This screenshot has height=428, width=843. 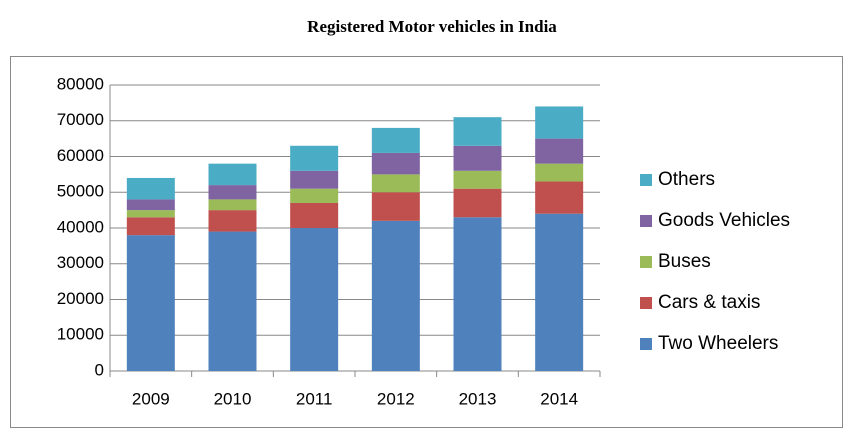 What do you see at coordinates (314, 398) in the screenshot?
I see `x-tick-label: 2011` at bounding box center [314, 398].